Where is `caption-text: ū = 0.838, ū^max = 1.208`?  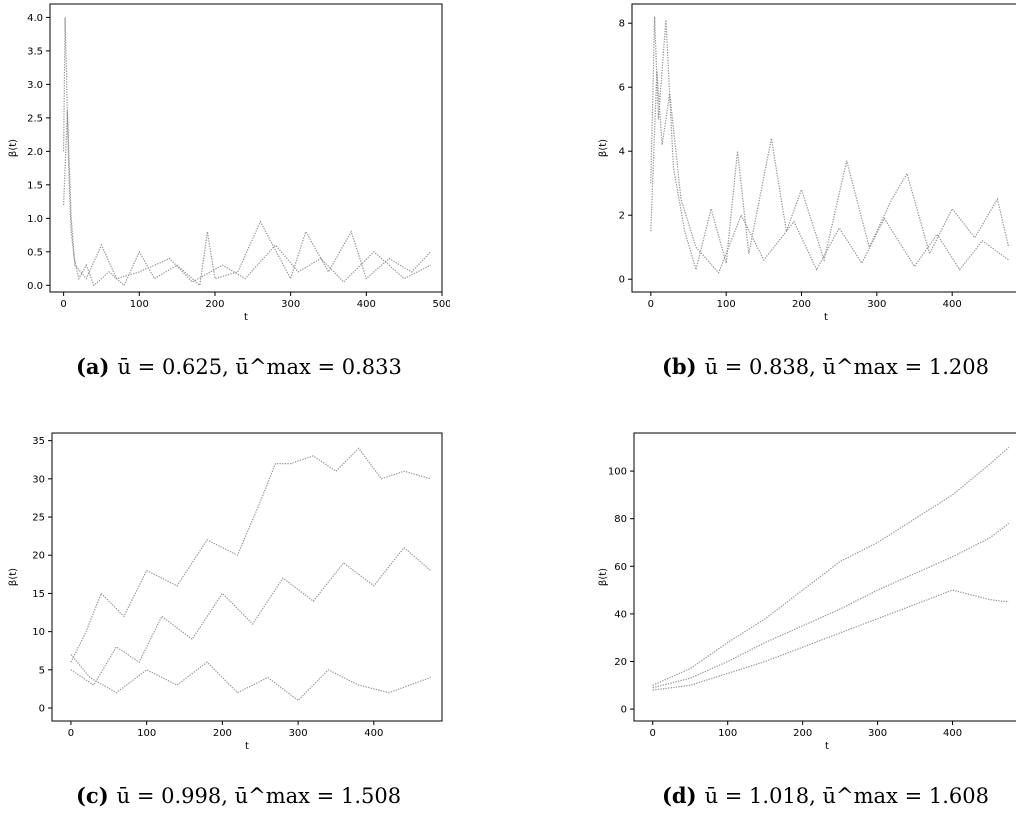 caption-text: ū = 0.838, ū^max = 1.208 is located at coordinates (846, 367).